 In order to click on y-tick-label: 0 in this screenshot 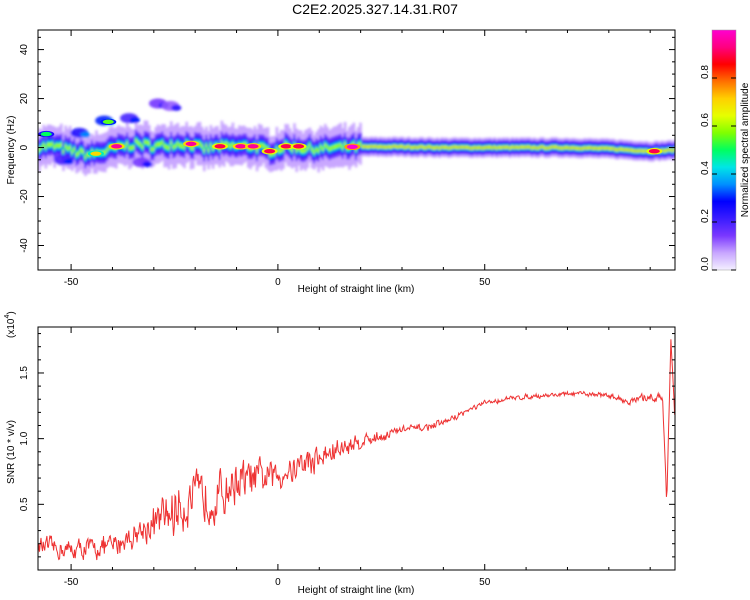, I will do `click(24, 147)`.